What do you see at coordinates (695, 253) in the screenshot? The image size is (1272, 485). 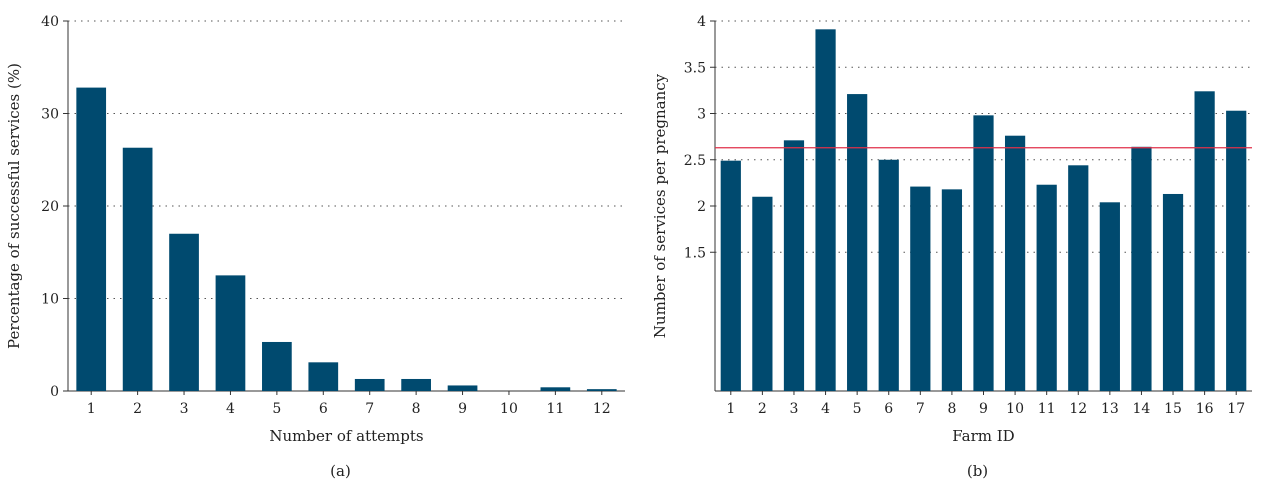 I see `y-tick-label: 1.5` at bounding box center [695, 253].